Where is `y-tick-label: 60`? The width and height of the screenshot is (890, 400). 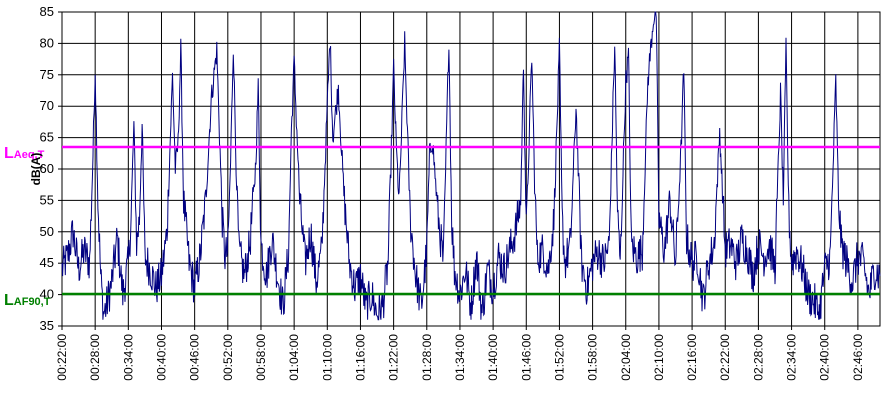
y-tick-label: 60 is located at coordinates (47, 168).